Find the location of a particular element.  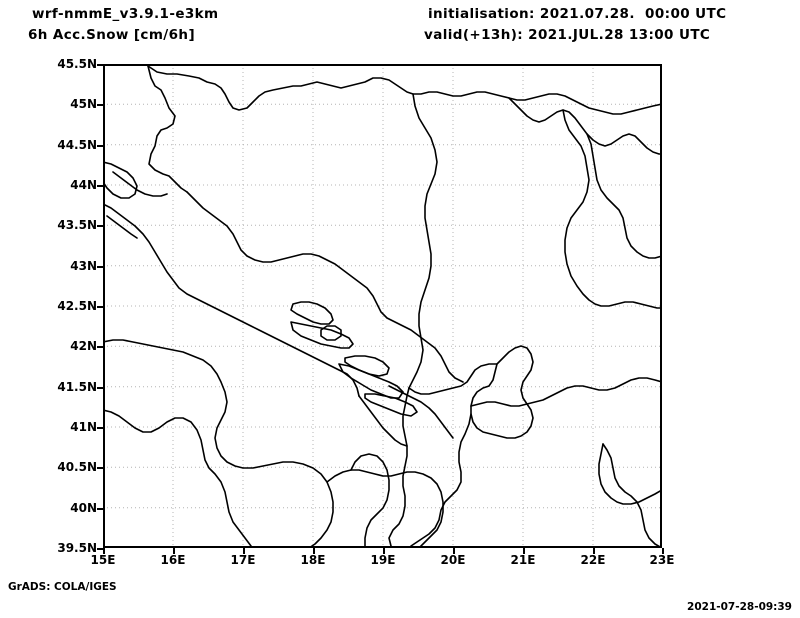

rab-island is located at coordinates (122, 227).